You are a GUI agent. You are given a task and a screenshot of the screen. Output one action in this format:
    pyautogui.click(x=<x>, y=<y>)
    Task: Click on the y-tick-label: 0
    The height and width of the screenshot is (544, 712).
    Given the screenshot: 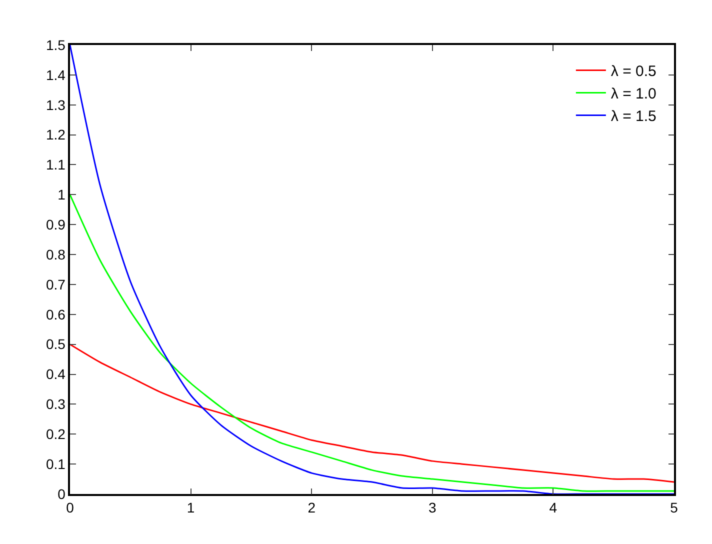 What is the action you would take?
    pyautogui.click(x=62, y=494)
    